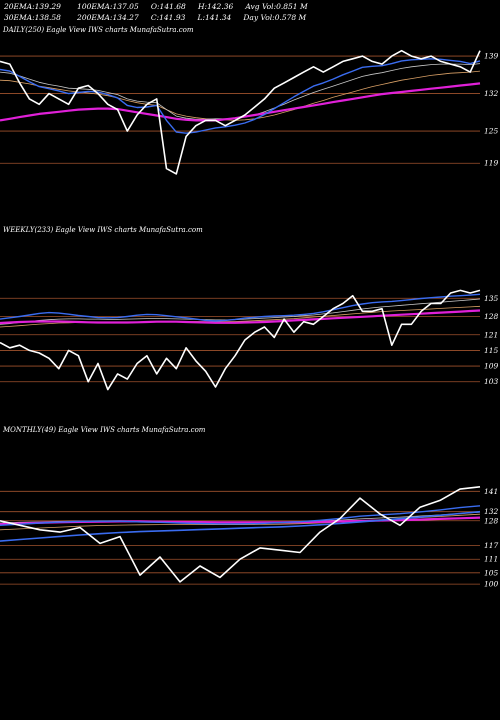  What do you see at coordinates (240, 515) in the screenshot?
I see `monthly-ema_fast-line` at bounding box center [240, 515].